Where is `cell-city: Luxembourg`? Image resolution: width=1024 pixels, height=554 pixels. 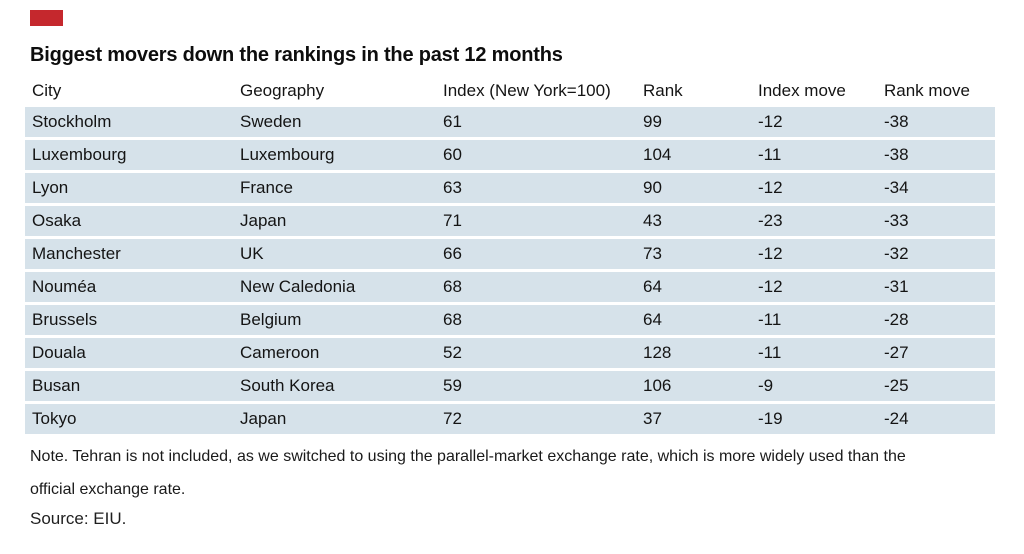 cell-city: Luxembourg is located at coordinates (79, 154).